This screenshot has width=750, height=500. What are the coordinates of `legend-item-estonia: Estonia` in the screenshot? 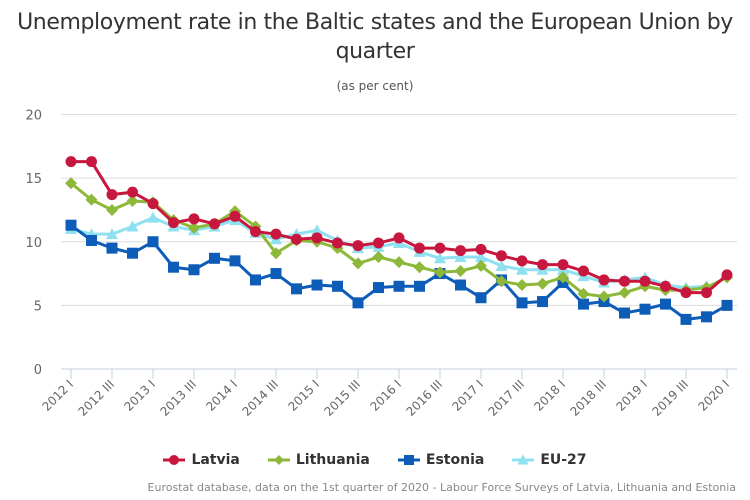 It's located at (440, 460).